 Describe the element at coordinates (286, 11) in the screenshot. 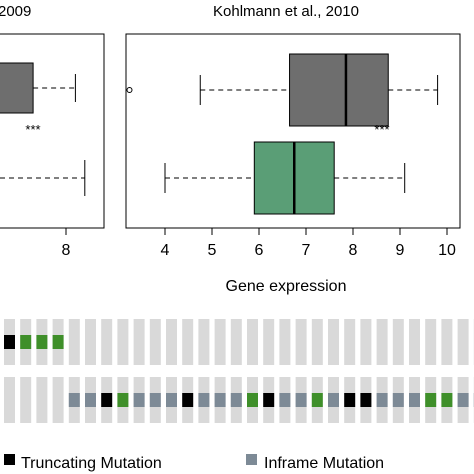

I see `panel-right-title: Kohlmann et al., 2010` at that location.